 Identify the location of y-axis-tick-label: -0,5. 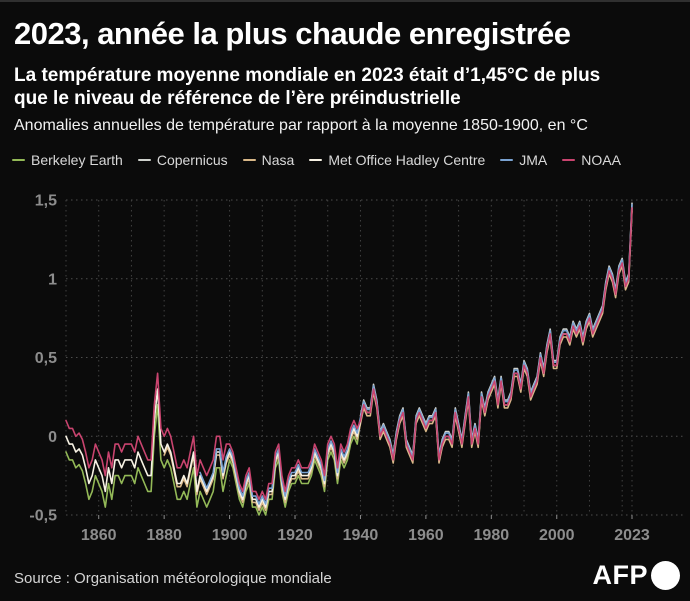
(43, 516).